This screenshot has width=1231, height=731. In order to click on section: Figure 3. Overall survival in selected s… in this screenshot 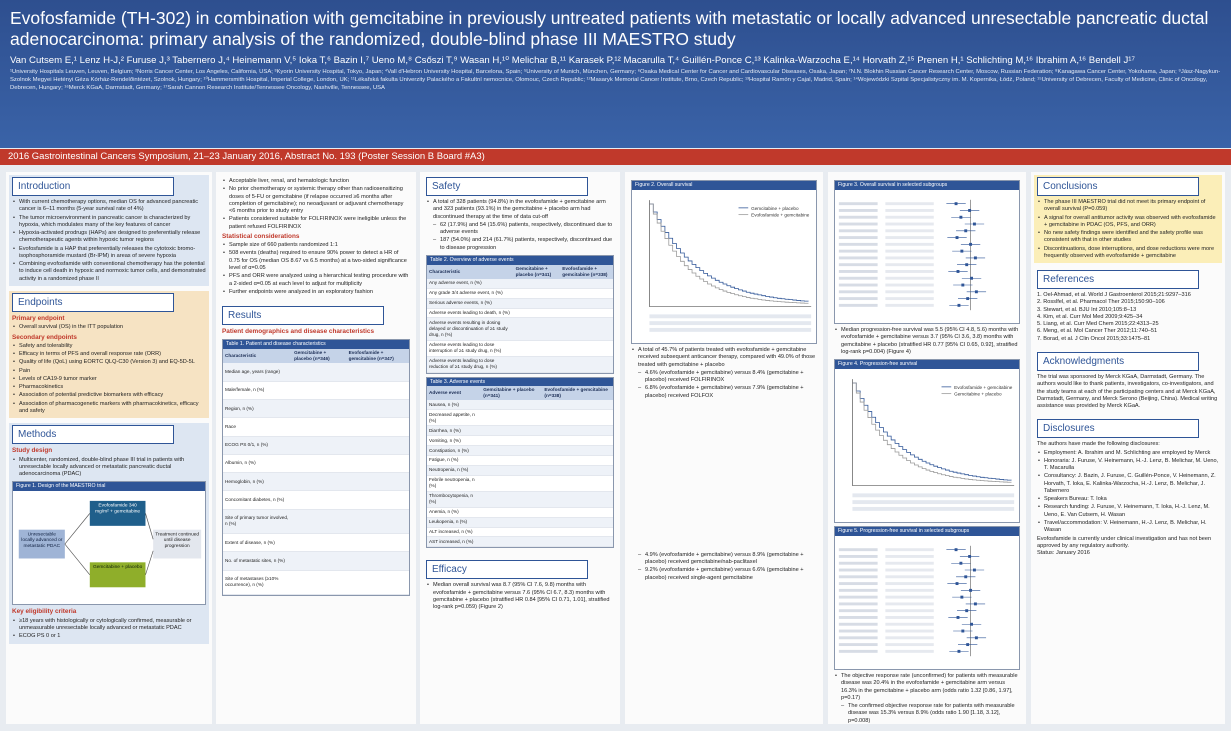, I will do `click(927, 449)`.